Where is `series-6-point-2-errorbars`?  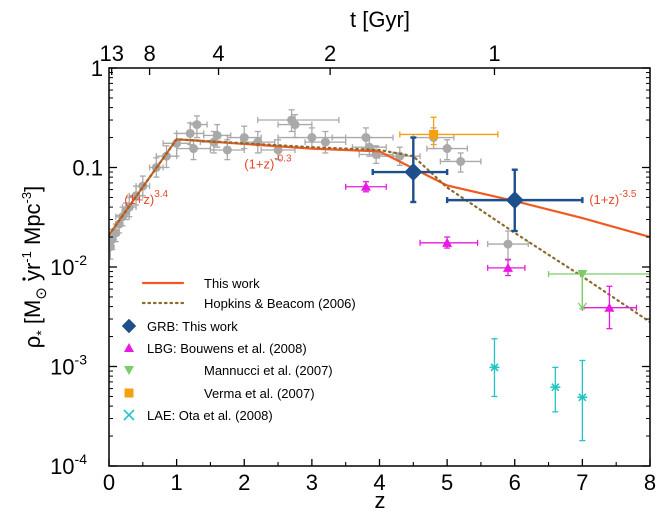 series-6-point-2-errorbars is located at coordinates (582, 400).